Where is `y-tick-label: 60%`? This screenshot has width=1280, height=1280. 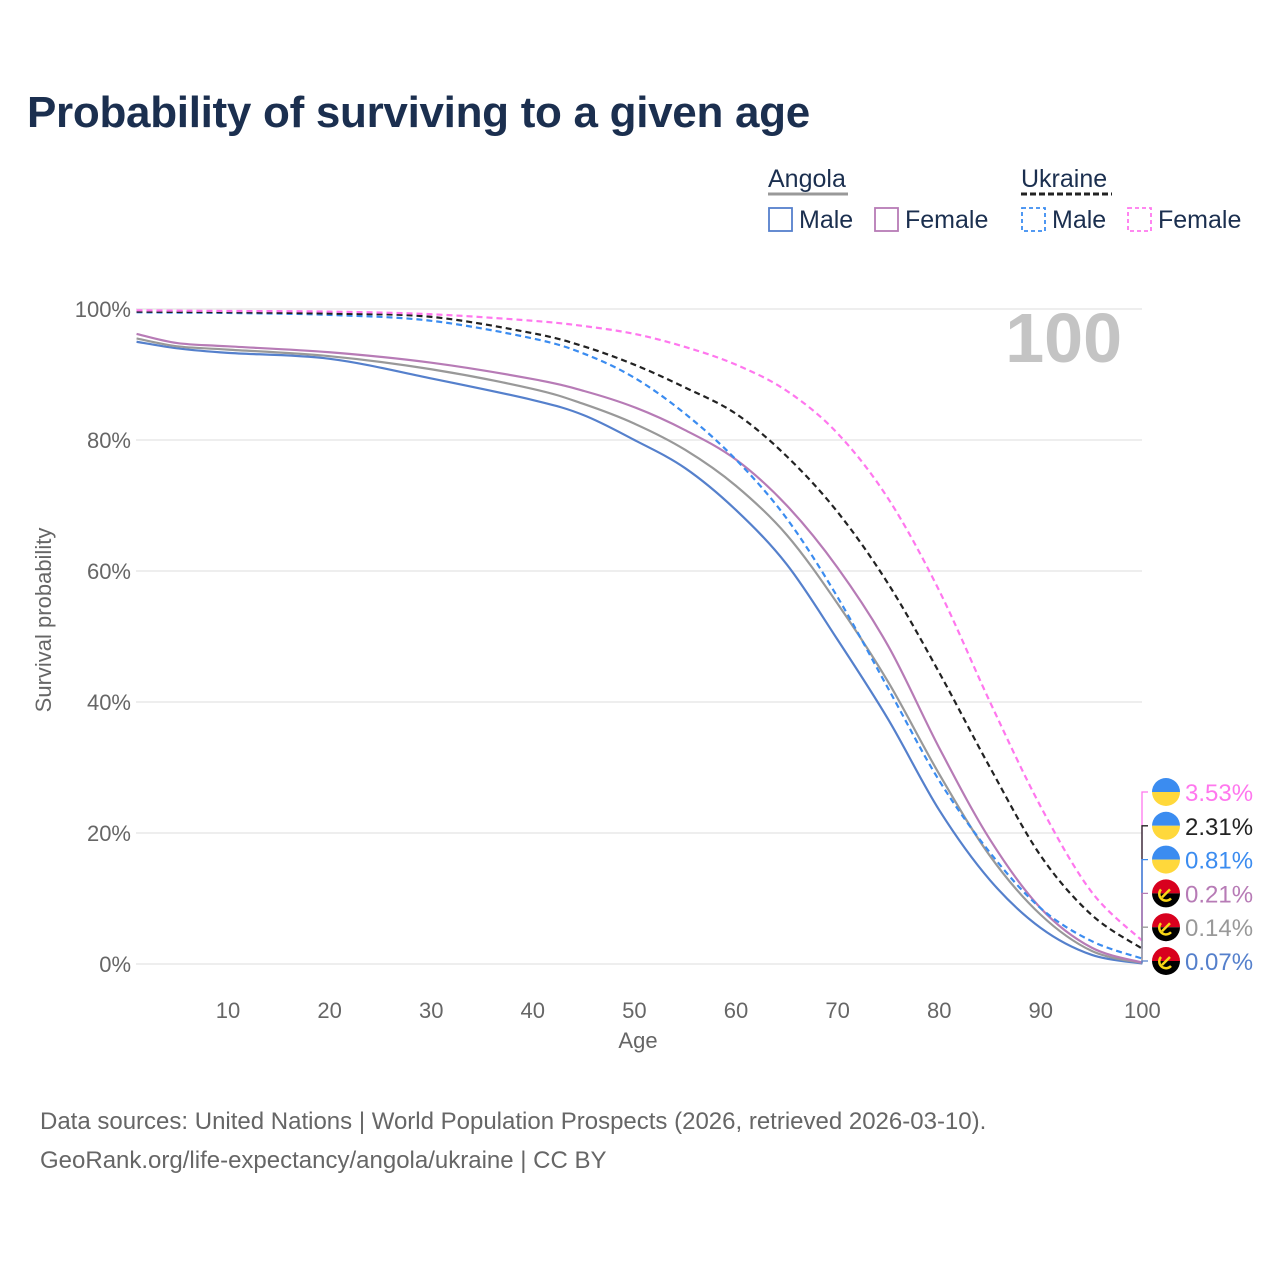 y-tick-label: 60% is located at coordinates (109, 571).